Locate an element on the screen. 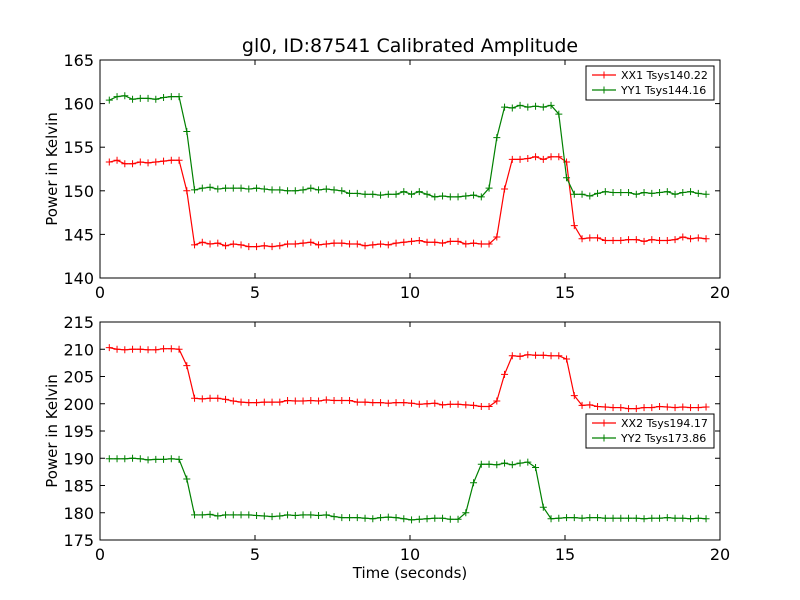  bottom-y-tick-label: 215 is located at coordinates (78, 322).